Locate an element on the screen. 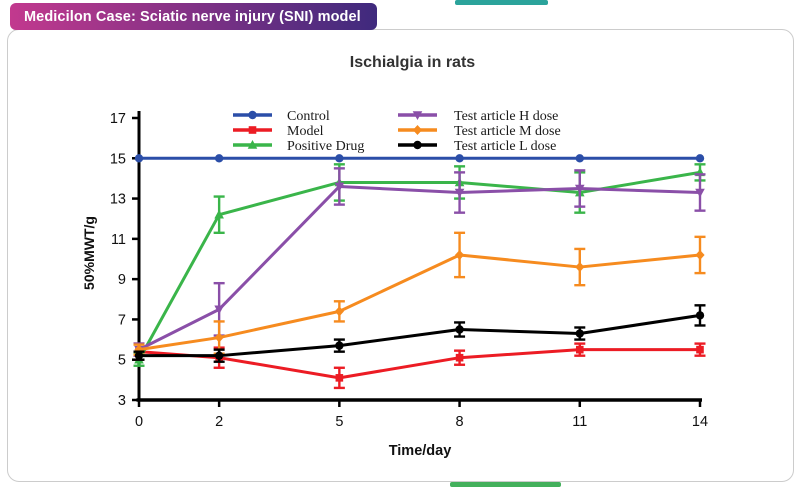 The width and height of the screenshot is (800, 487). legend-item-test-article-m-dose: Test article M dose is located at coordinates (479, 131).